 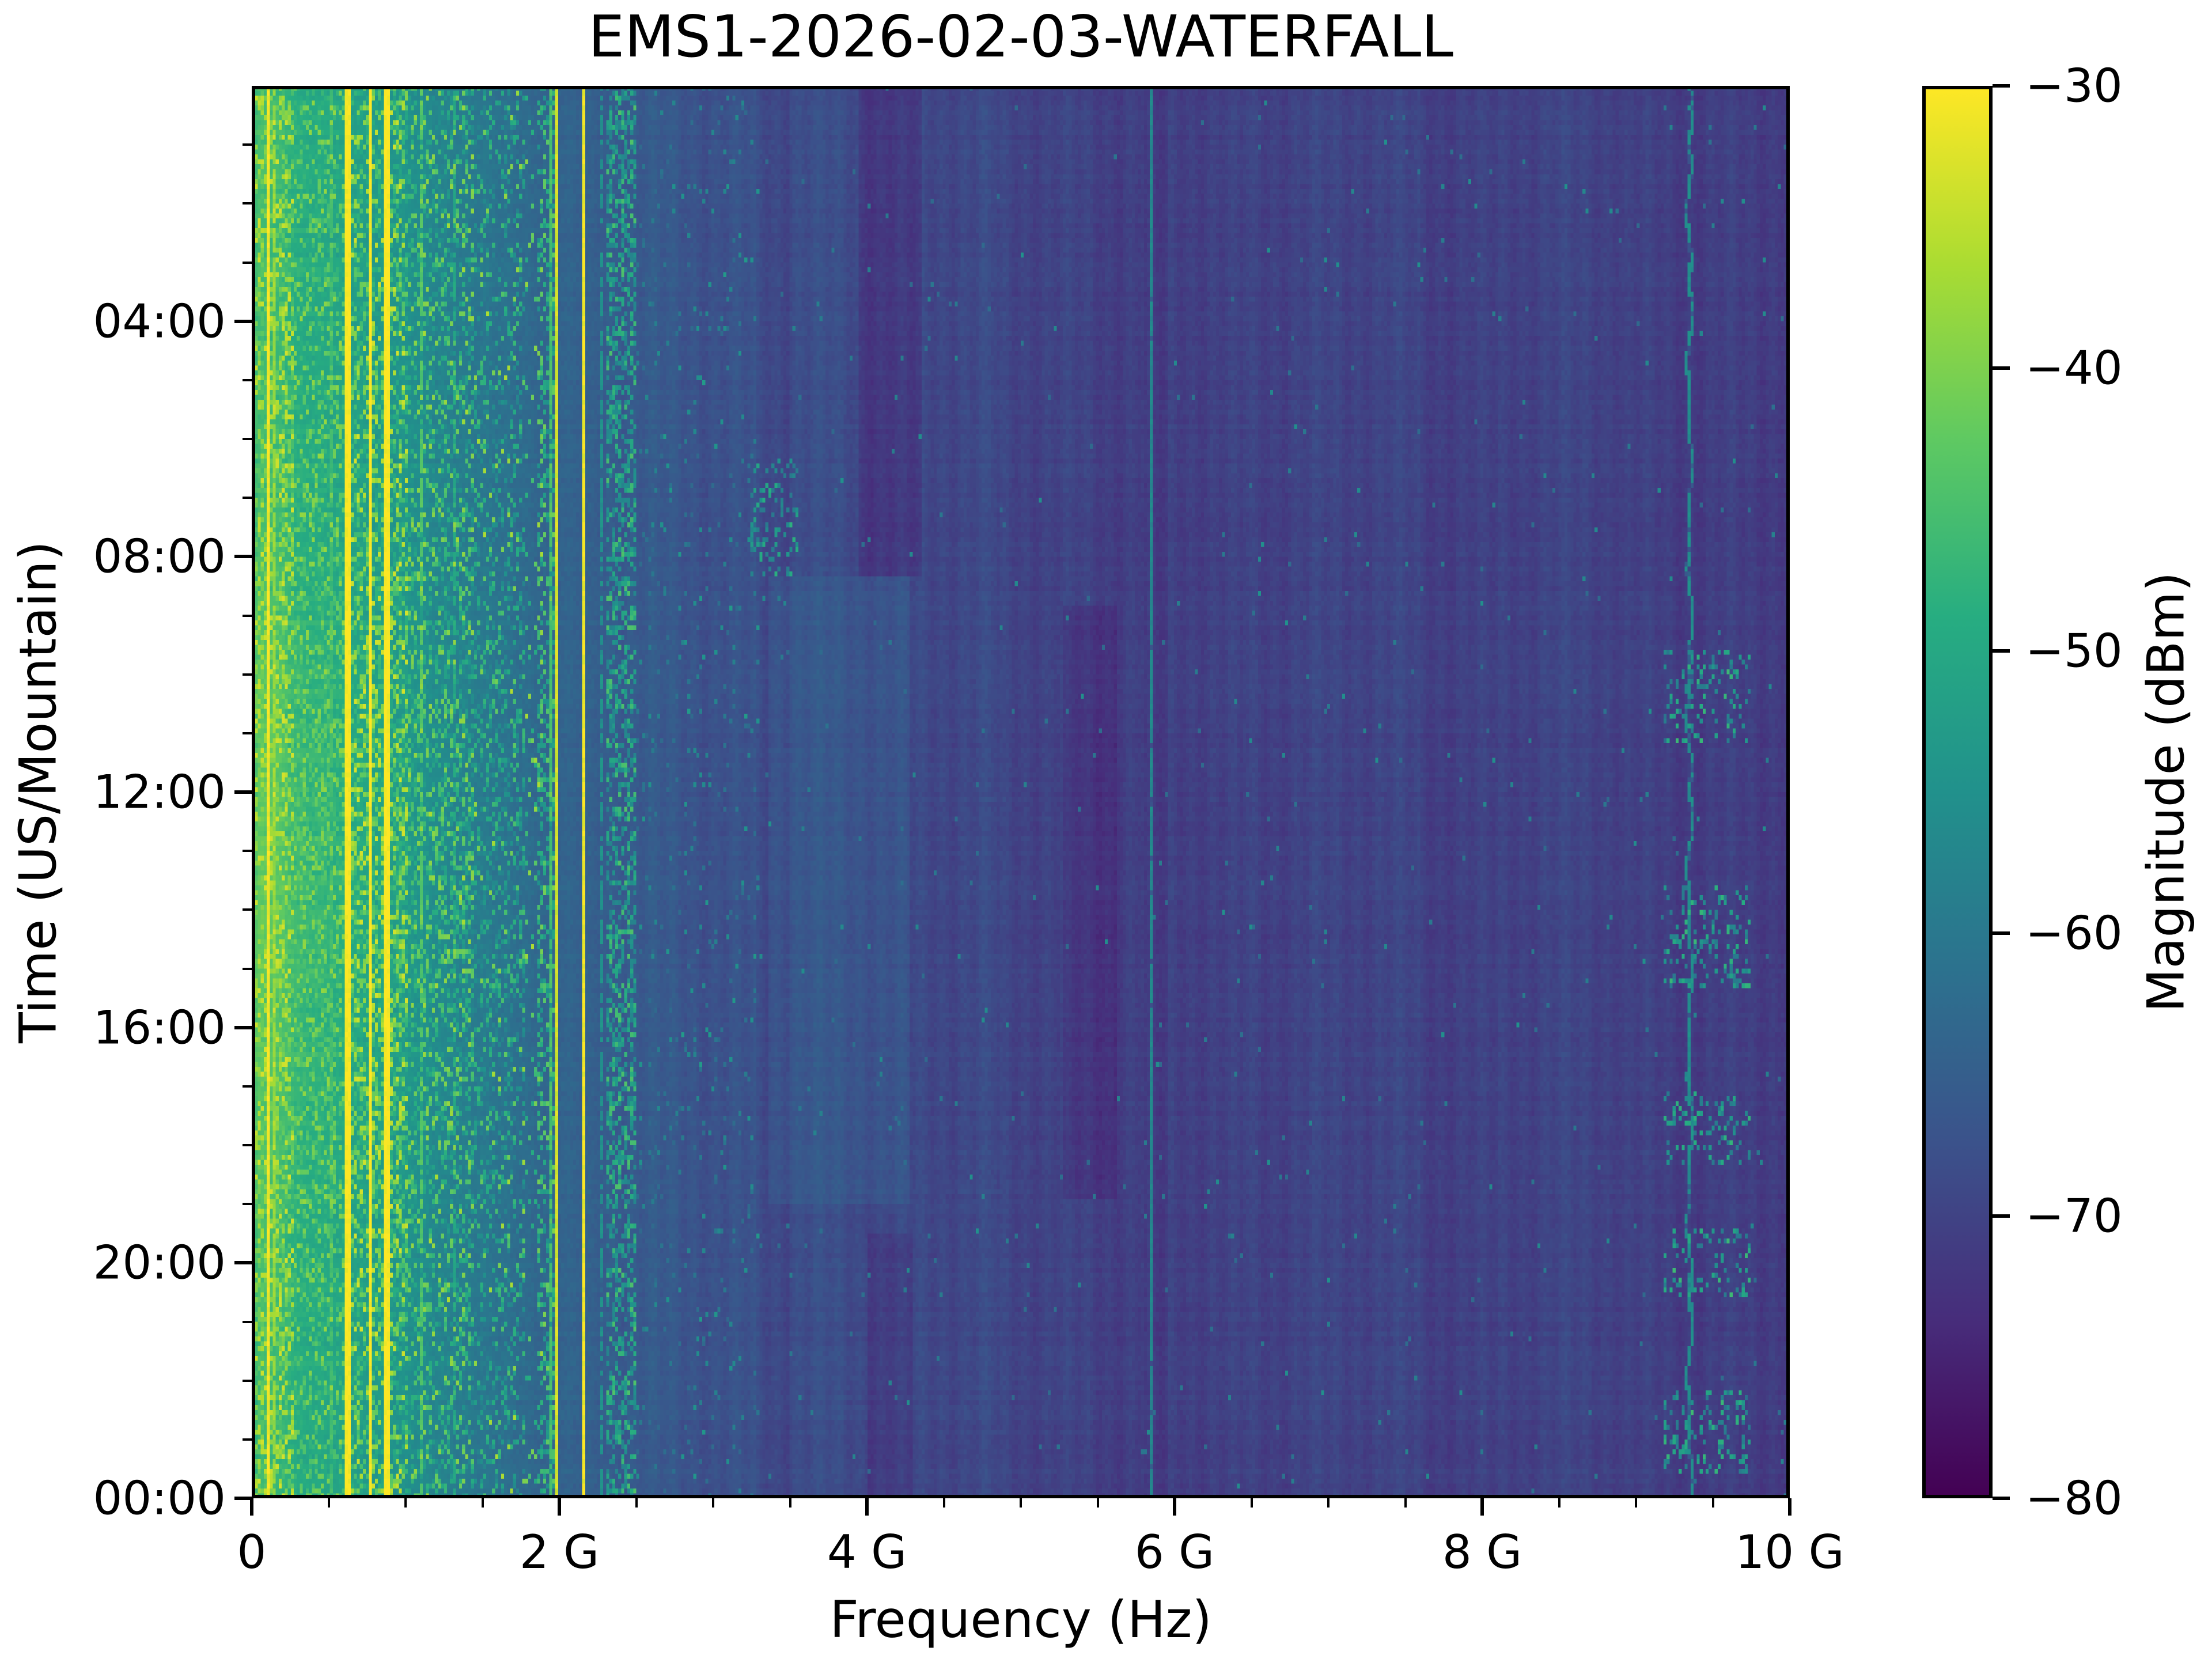 What do you see at coordinates (2166, 792) in the screenshot?
I see `colorbar-label: Magnitude (dBm)` at bounding box center [2166, 792].